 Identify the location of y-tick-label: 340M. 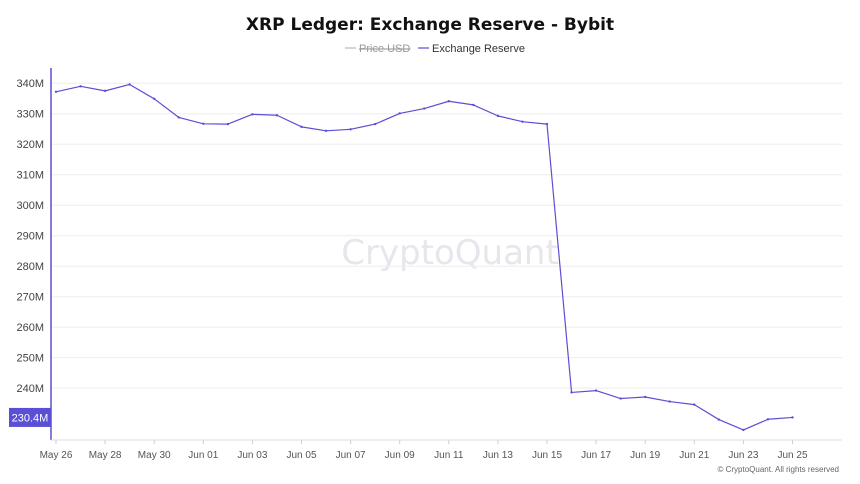
(30, 84).